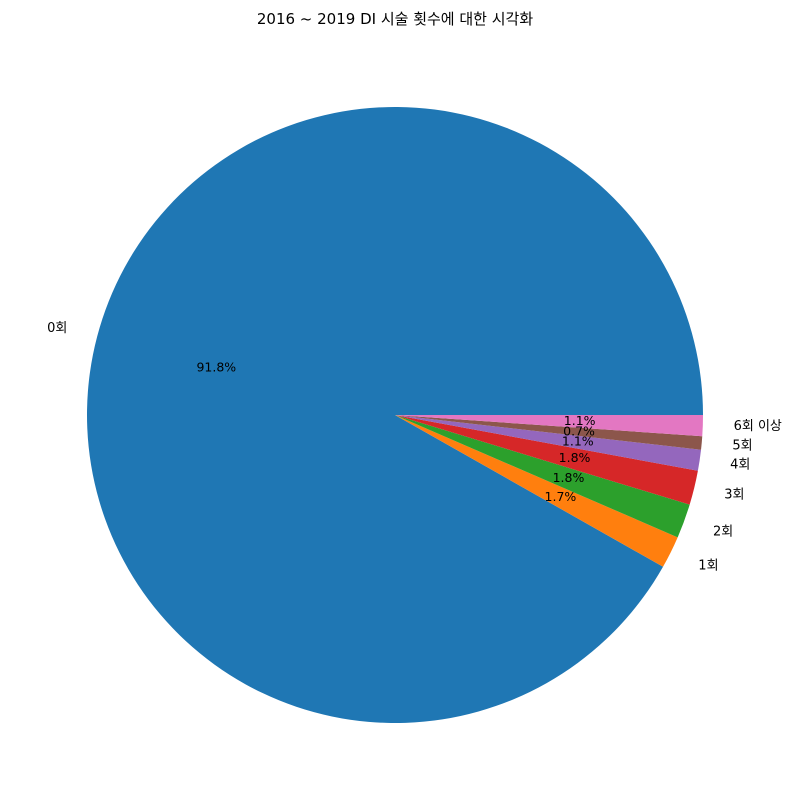 The height and width of the screenshot is (811, 791). Describe the element at coordinates (578, 441) in the screenshot. I see `percent-label-4: 1.1%` at that location.